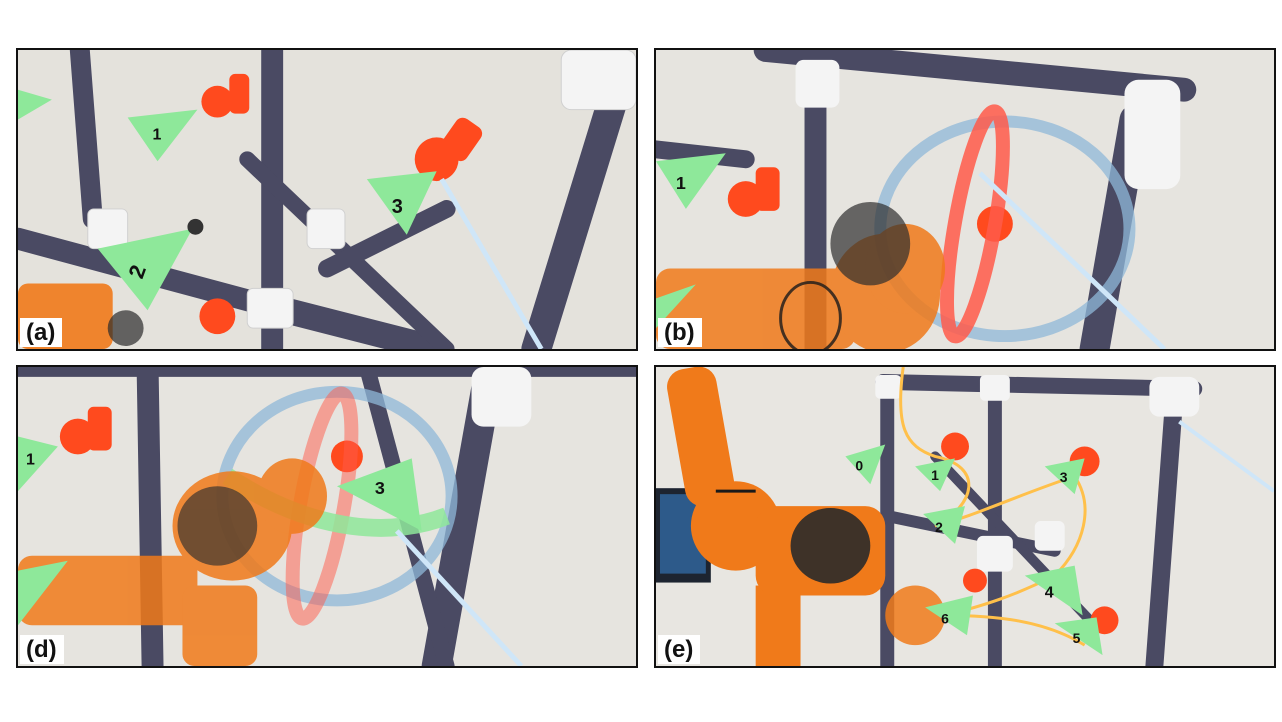  What do you see at coordinates (945, 618) in the screenshot?
I see `marker-6-label: 6` at bounding box center [945, 618].